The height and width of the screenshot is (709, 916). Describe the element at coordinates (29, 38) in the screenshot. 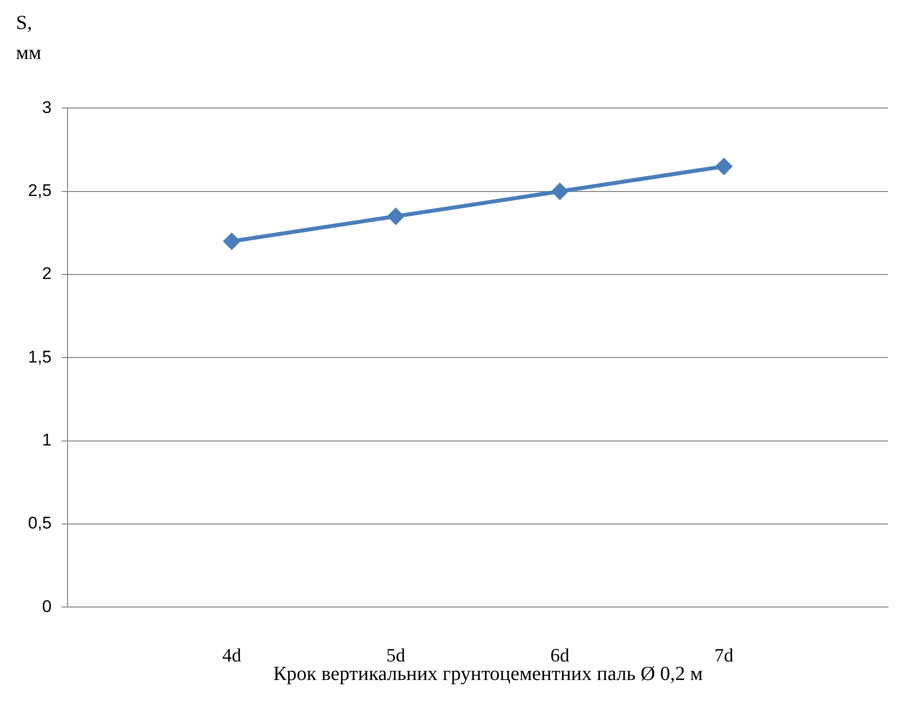

I see `y-axis-title: S, мм` at that location.